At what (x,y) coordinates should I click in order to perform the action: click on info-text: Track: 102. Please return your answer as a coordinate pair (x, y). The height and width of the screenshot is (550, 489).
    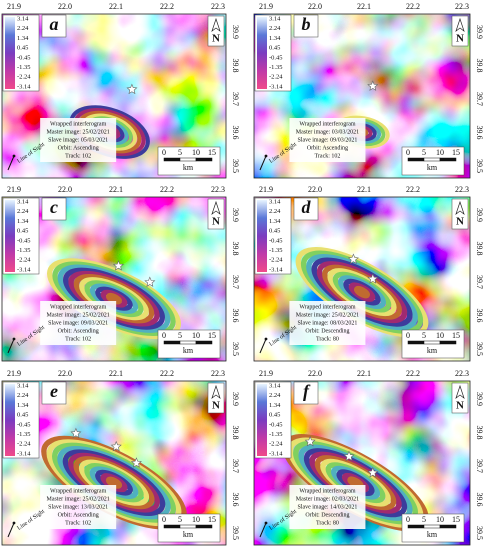
    Looking at the image, I should click on (78, 156).